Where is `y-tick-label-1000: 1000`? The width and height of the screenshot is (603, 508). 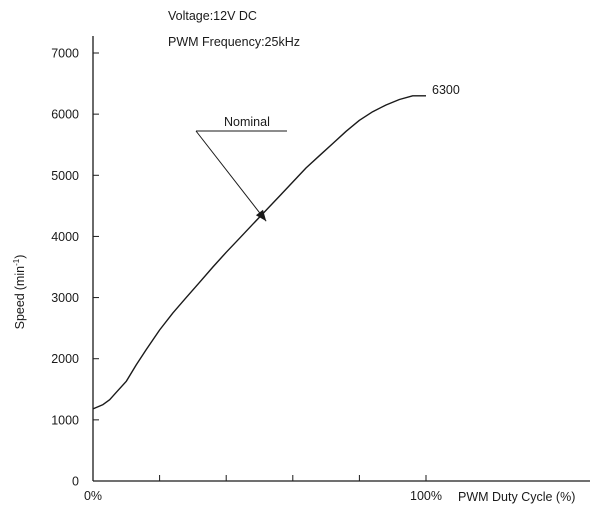 y-tick-label-1000: 1000 is located at coordinates (65, 420).